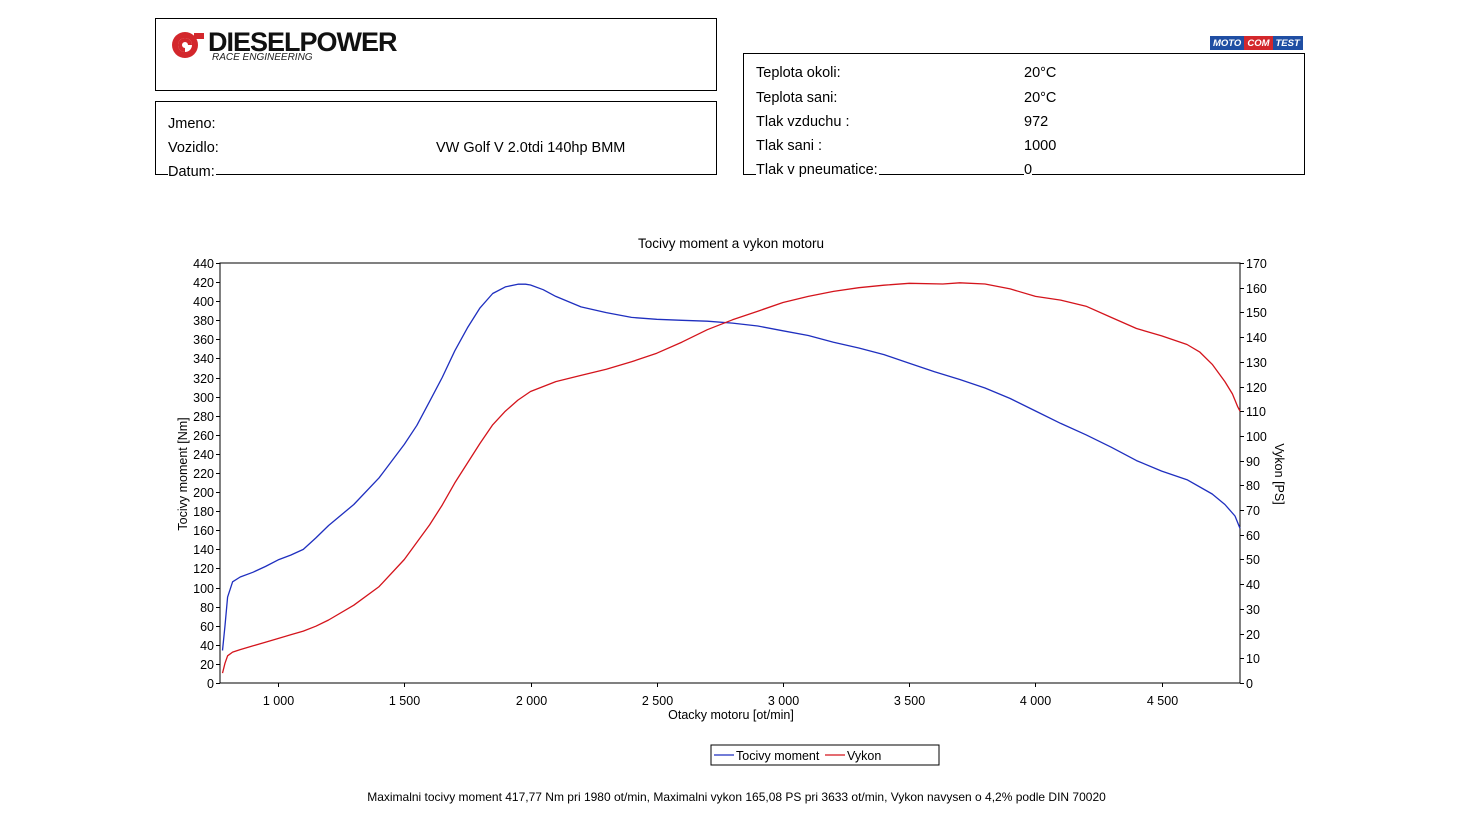  Describe the element at coordinates (1040, 146) in the screenshot. I see `condition-value: 1000` at that location.